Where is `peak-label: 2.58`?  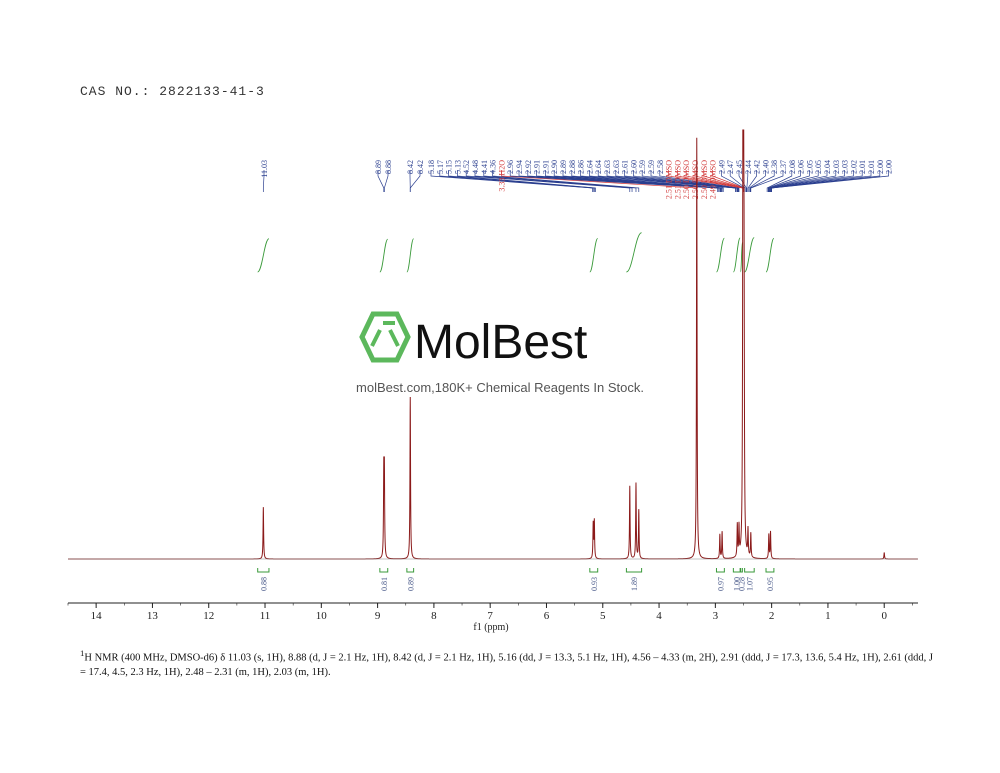
peak-label: 2.58 is located at coordinates (660, 167).